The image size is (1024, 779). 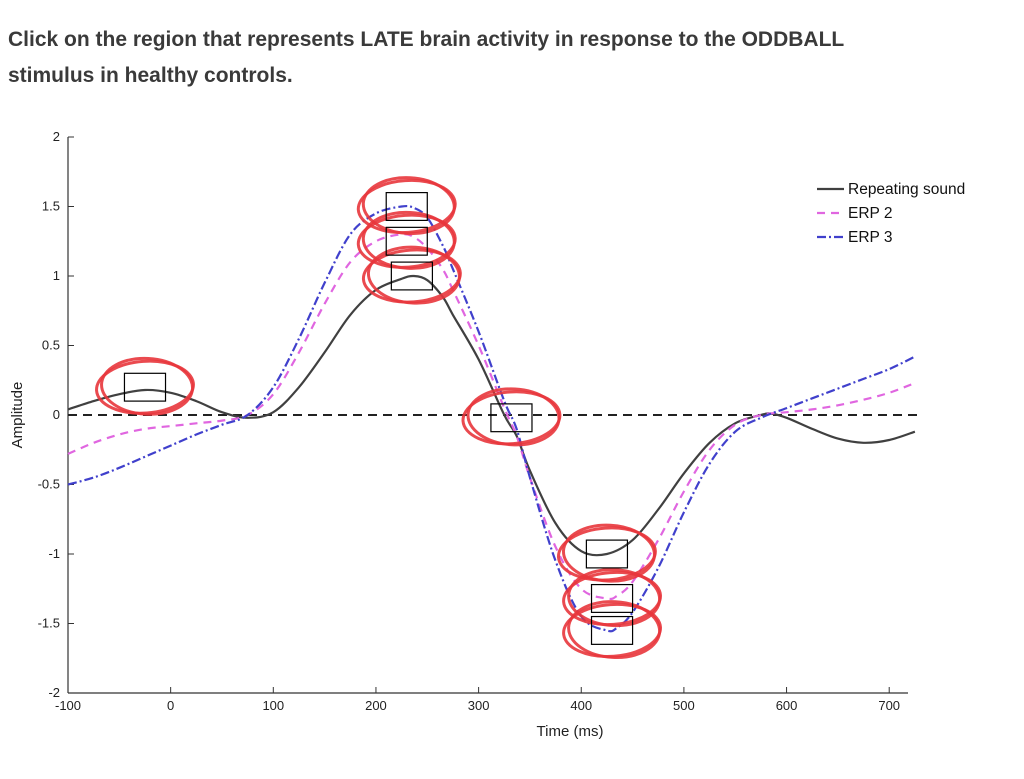 I want to click on y-tick-label: 0, so click(x=56, y=414).